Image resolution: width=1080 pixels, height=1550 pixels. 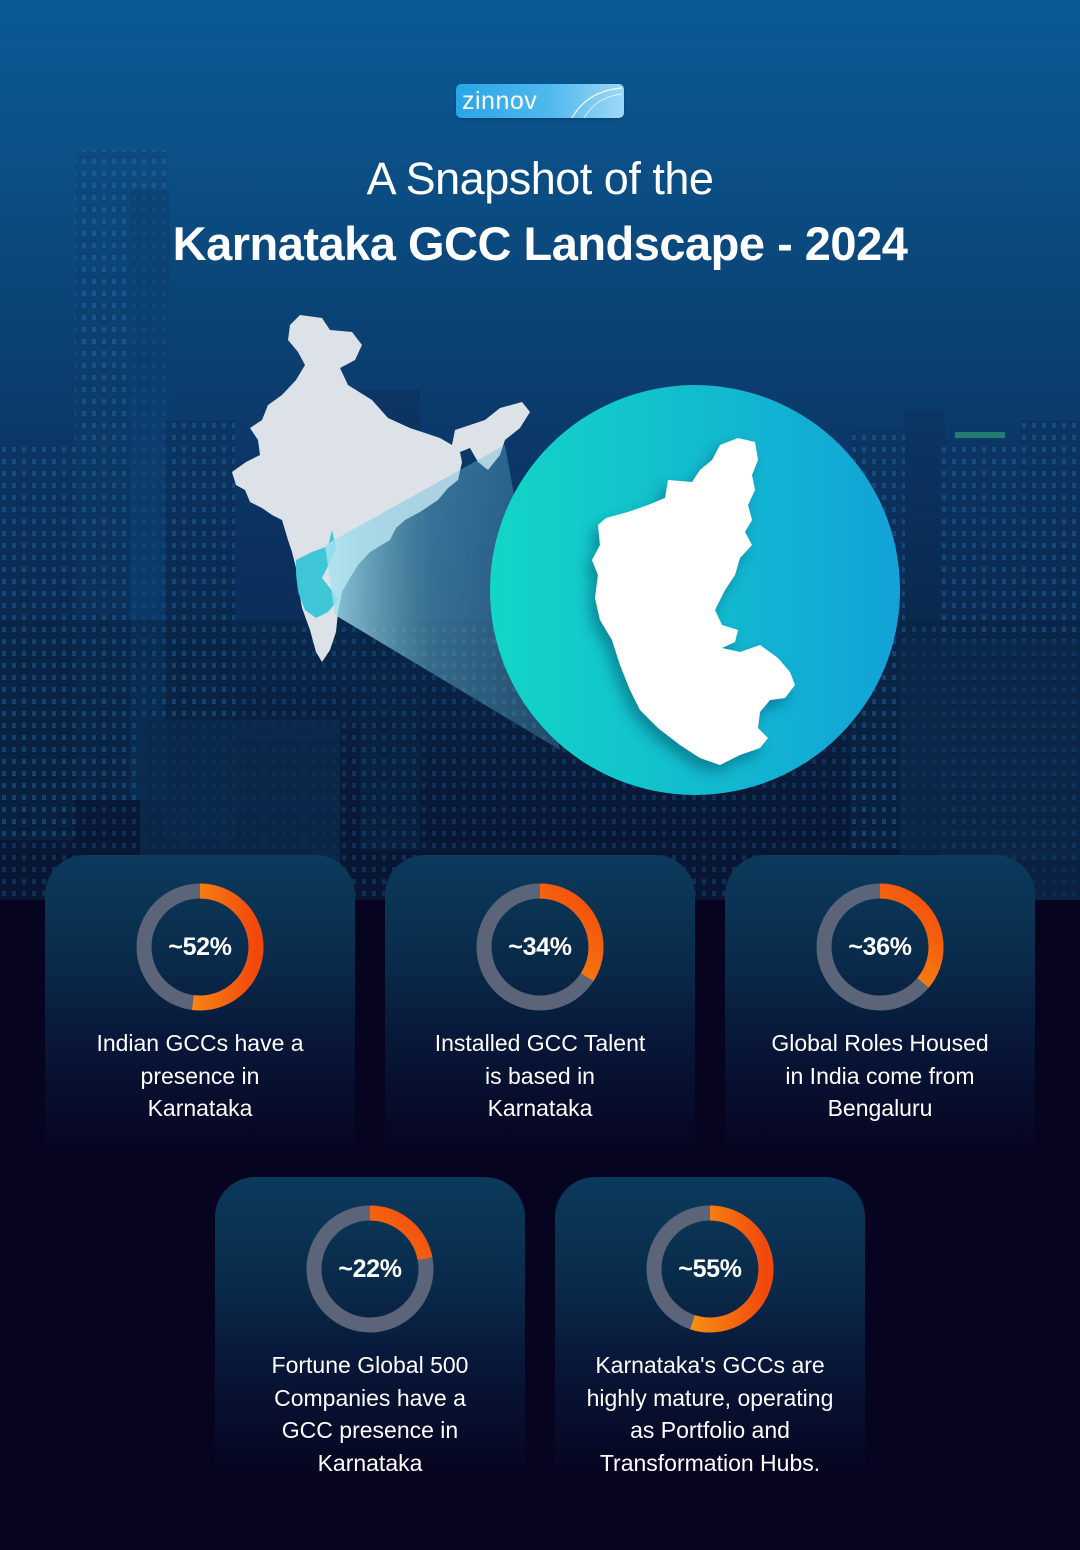 What do you see at coordinates (540, 1043) in the screenshot?
I see `desc-line: Installed GCC Talent` at bounding box center [540, 1043].